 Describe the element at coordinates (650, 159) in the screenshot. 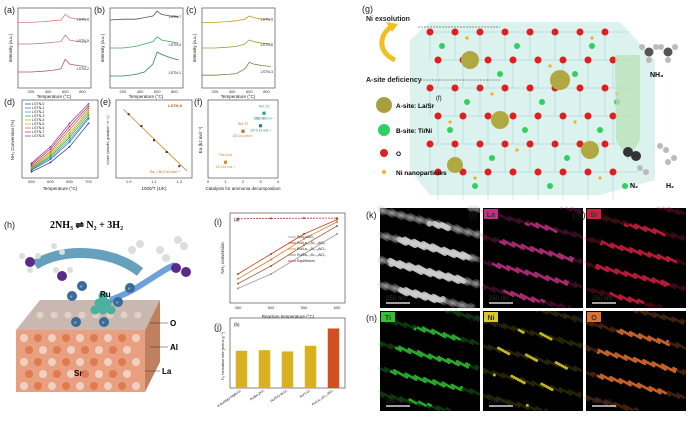

I see `n2-molecule-icon` at that location.